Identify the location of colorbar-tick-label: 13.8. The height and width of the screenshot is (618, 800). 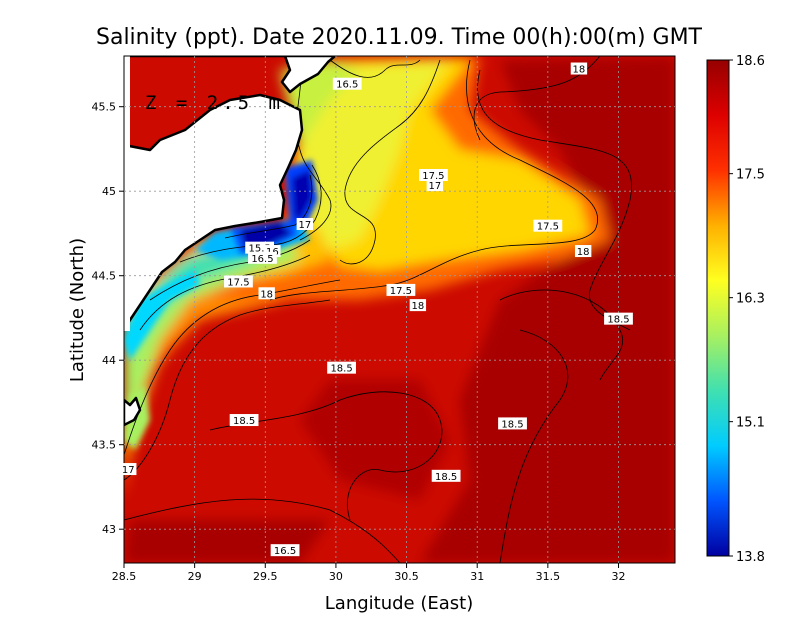
(750, 557).